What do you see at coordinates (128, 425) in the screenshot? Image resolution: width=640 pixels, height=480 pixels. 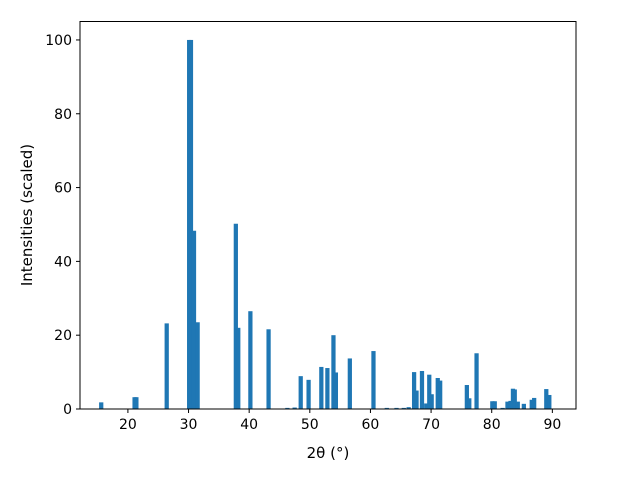 I see `x-tick-label: 20` at bounding box center [128, 425].